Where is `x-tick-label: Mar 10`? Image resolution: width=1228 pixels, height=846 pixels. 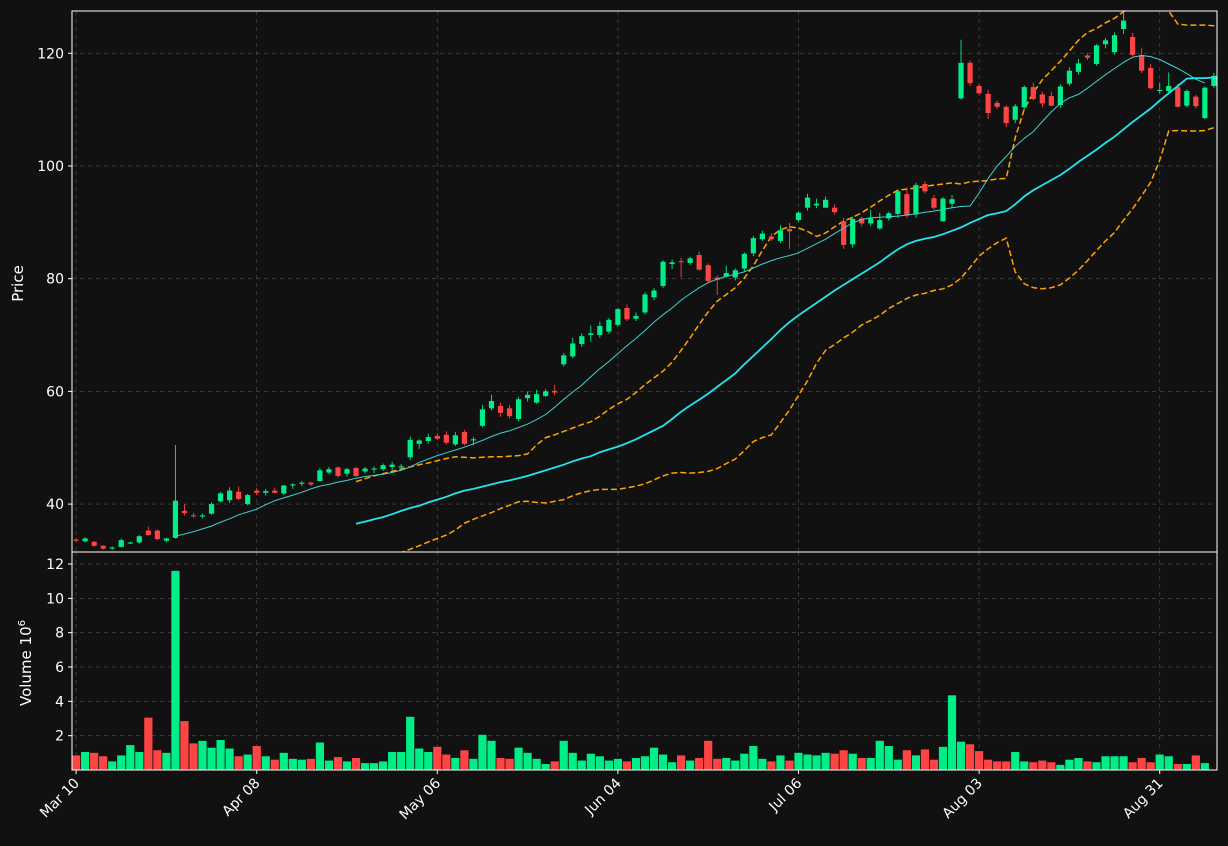 x-tick-label: Mar 10 is located at coordinates (60, 799).